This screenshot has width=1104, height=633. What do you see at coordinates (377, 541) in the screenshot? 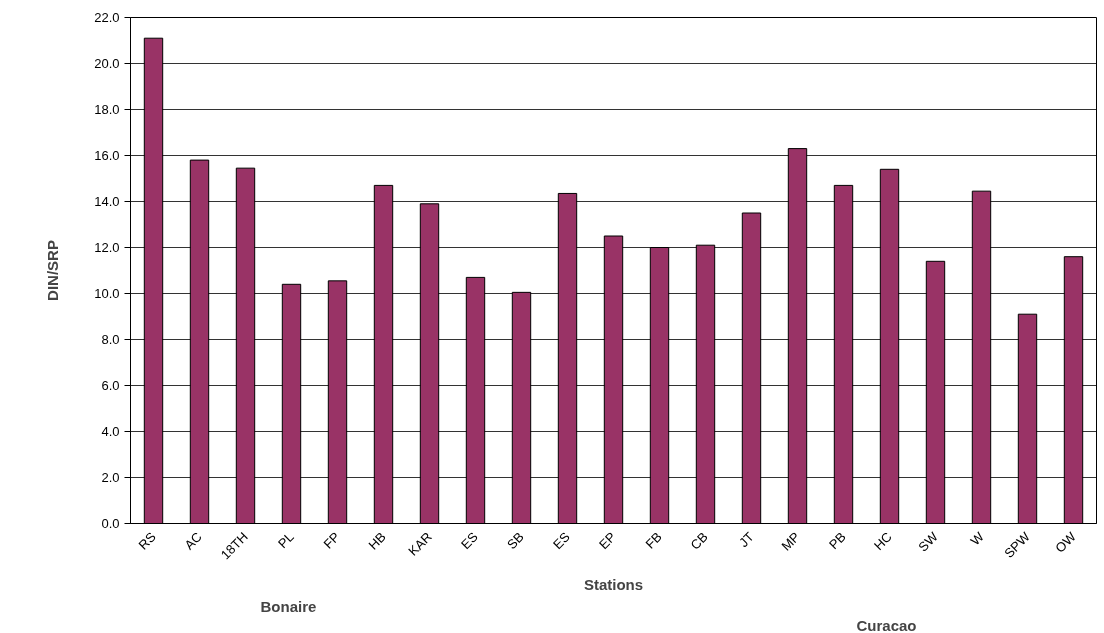
I see `x-tick-label: HB` at bounding box center [377, 541].